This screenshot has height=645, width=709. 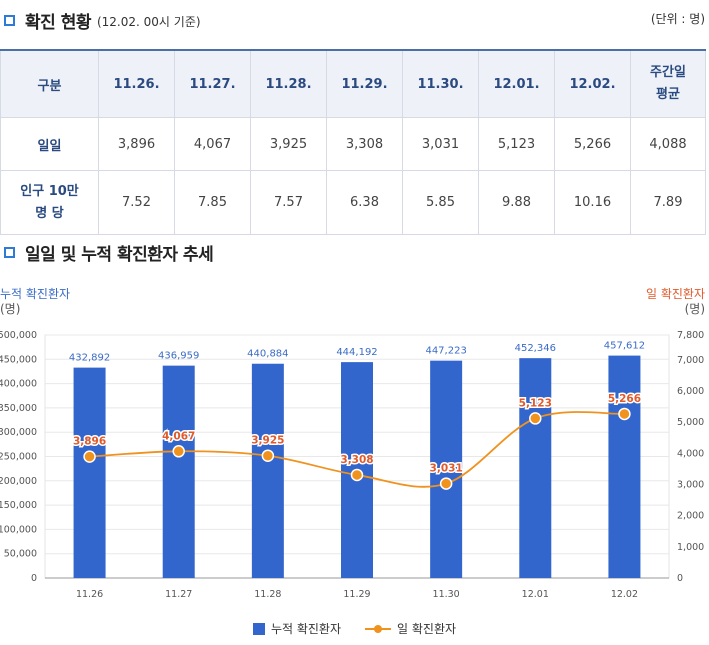 What do you see at coordinates (89, 442) in the screenshot?
I see `line-data-label: 3,896` at bounding box center [89, 442].